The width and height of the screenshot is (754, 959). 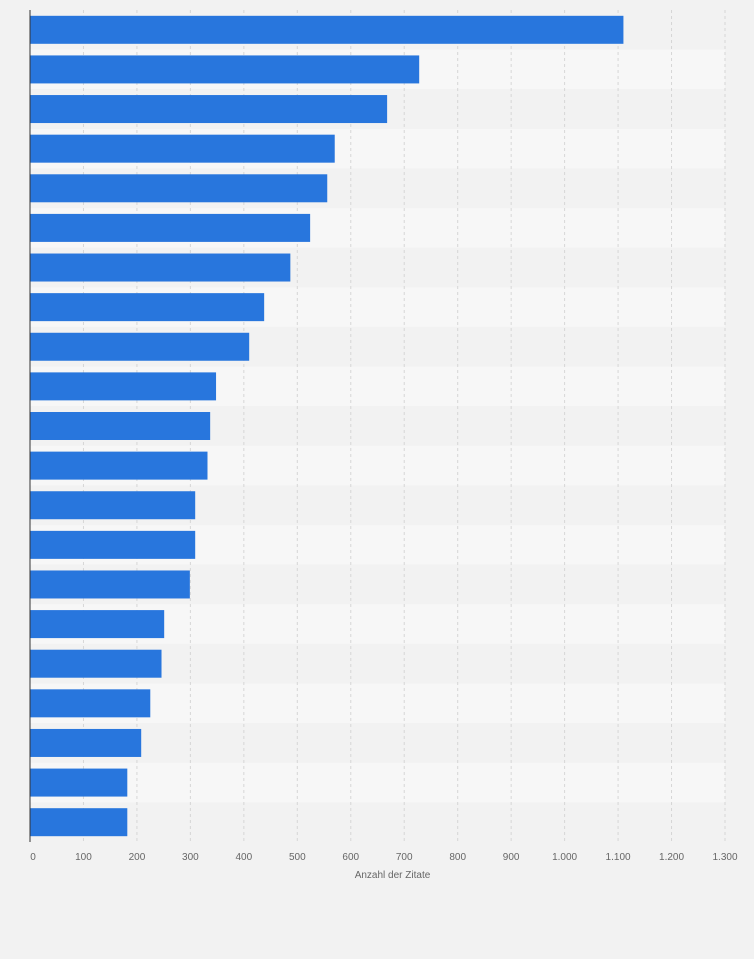 I want to click on x-tick-label: 800, so click(x=457, y=857).